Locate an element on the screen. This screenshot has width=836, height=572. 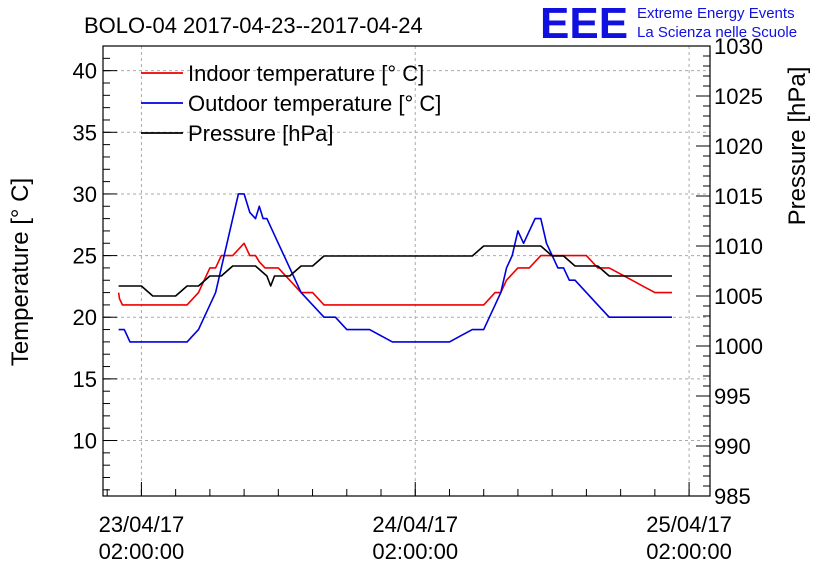
y2-tick-label: 1025 is located at coordinates (738, 96).